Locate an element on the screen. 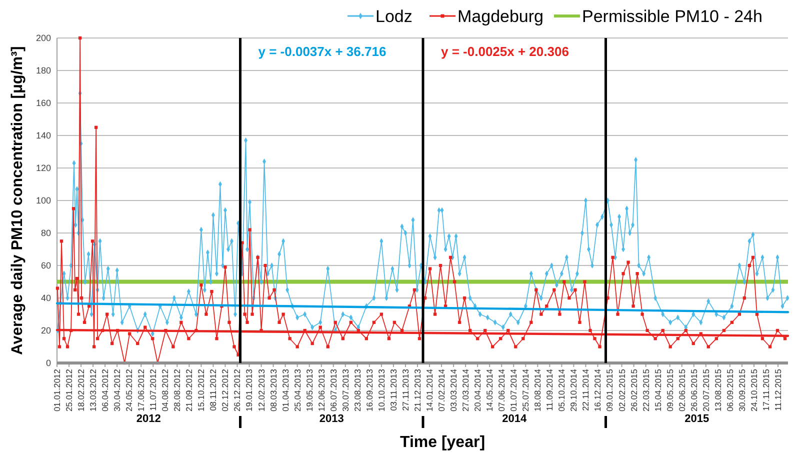 This screenshot has height=455, width=793. y-tick-label: 80 is located at coordinates (45, 233).